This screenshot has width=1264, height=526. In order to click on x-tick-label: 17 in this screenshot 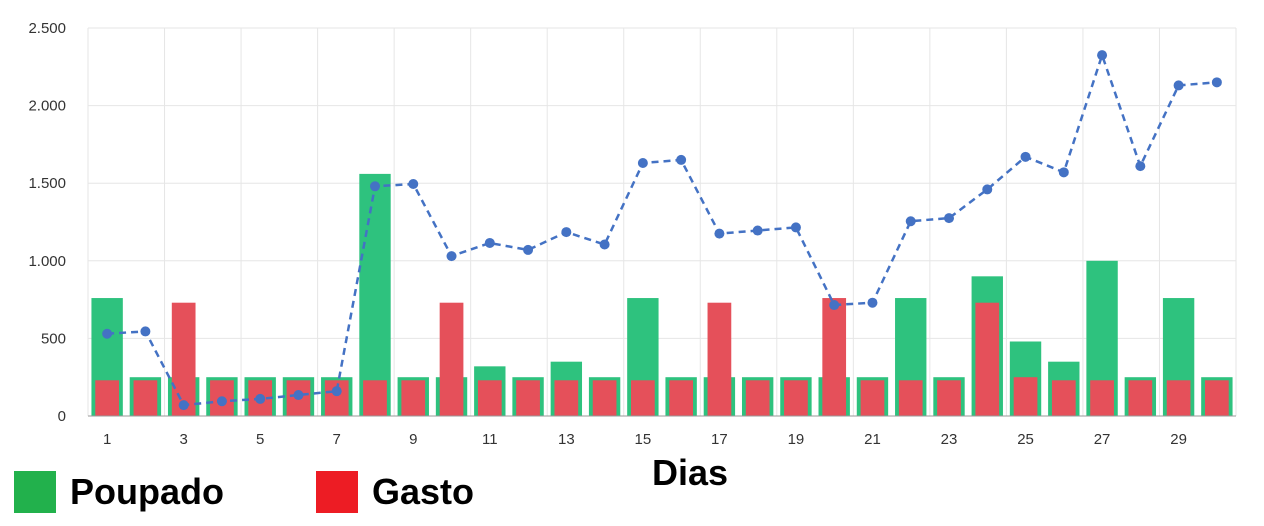, I will do `click(719, 439)`.